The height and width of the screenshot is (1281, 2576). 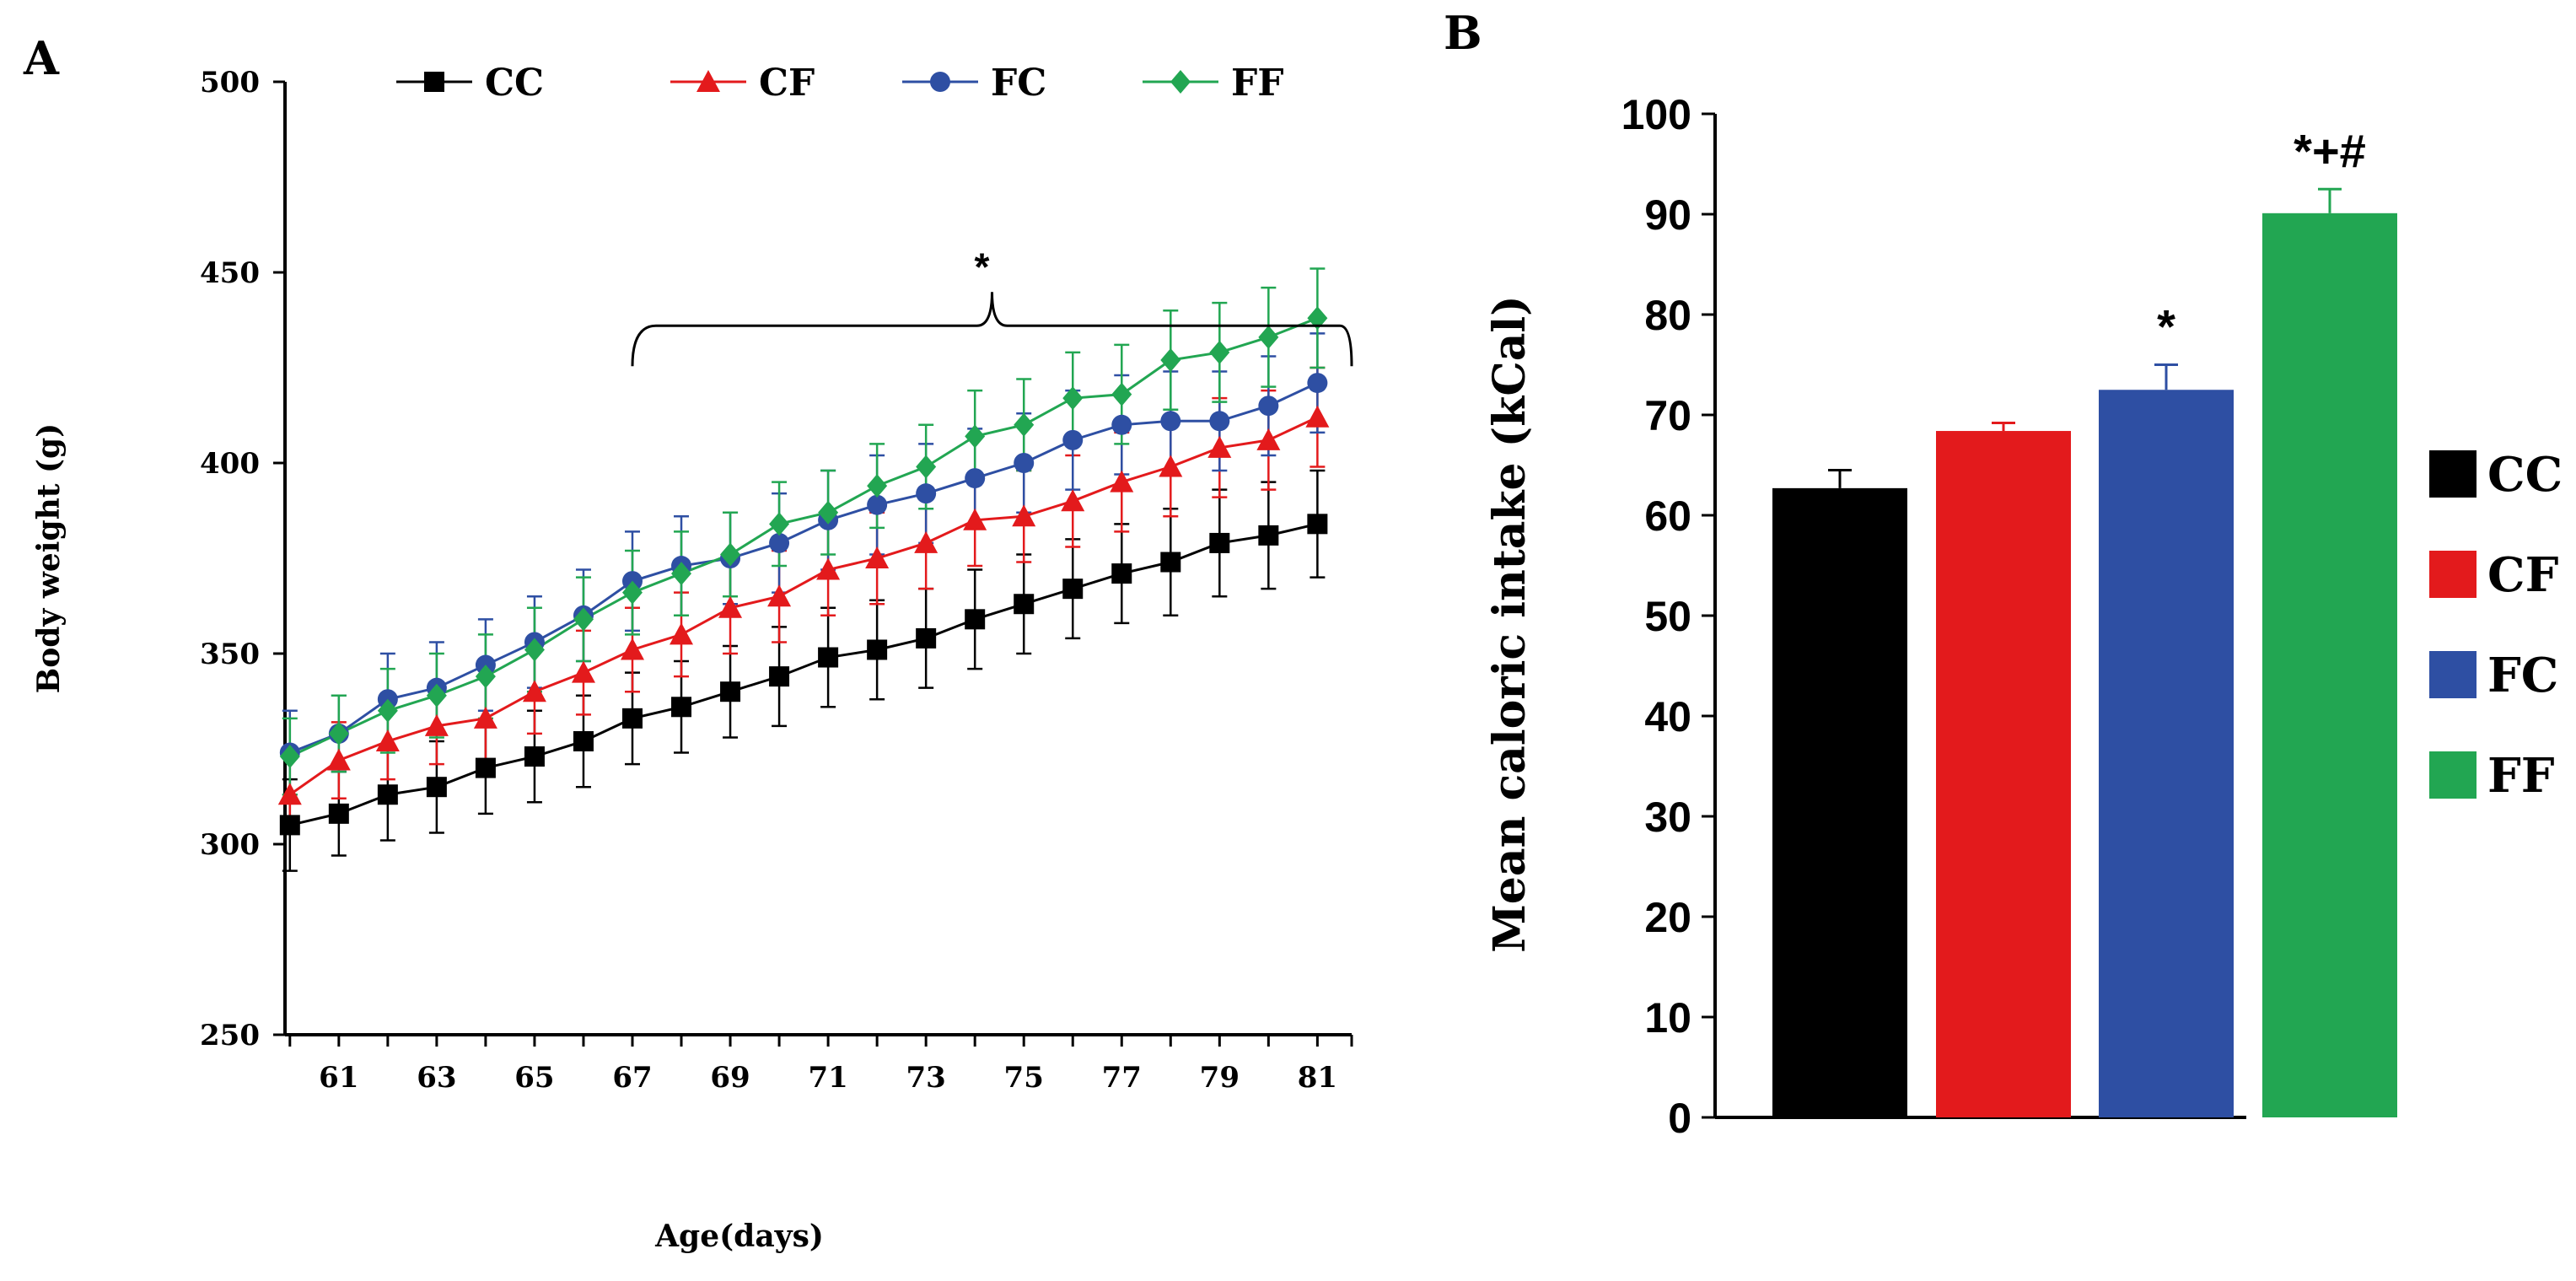 I want to click on legend-label-cf: CF, so click(x=787, y=83).